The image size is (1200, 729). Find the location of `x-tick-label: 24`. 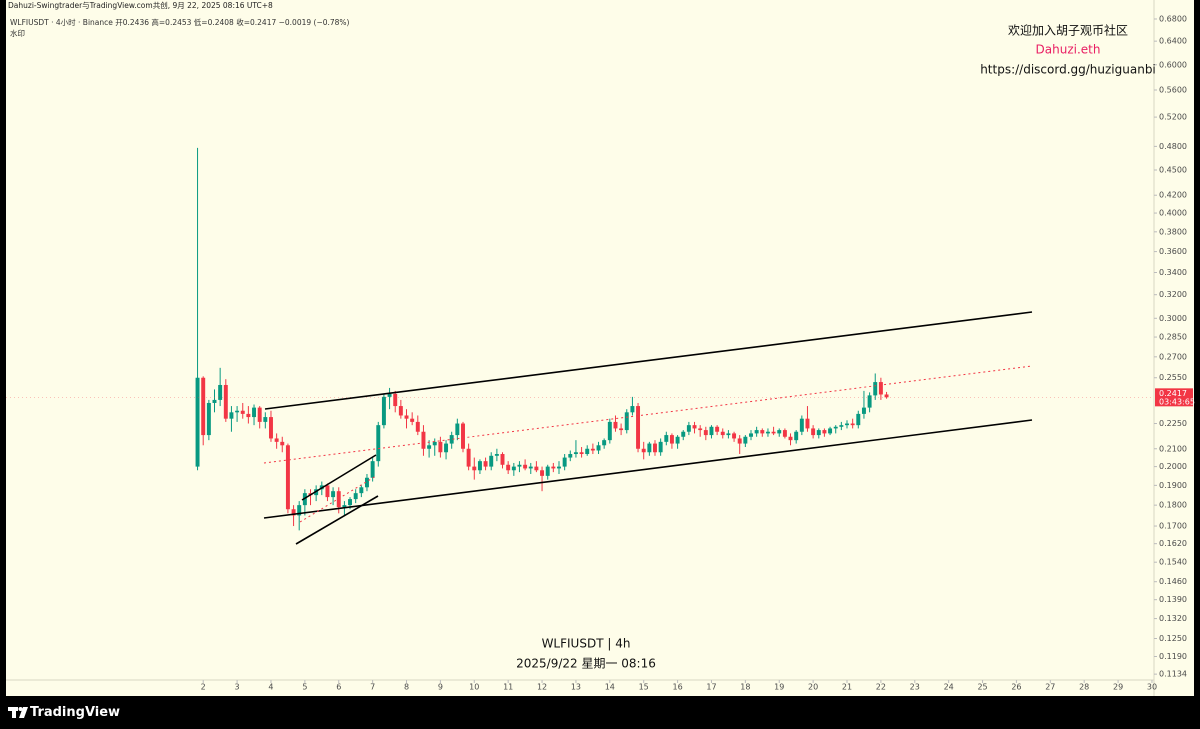

x-tick-label: 24 is located at coordinates (949, 687).